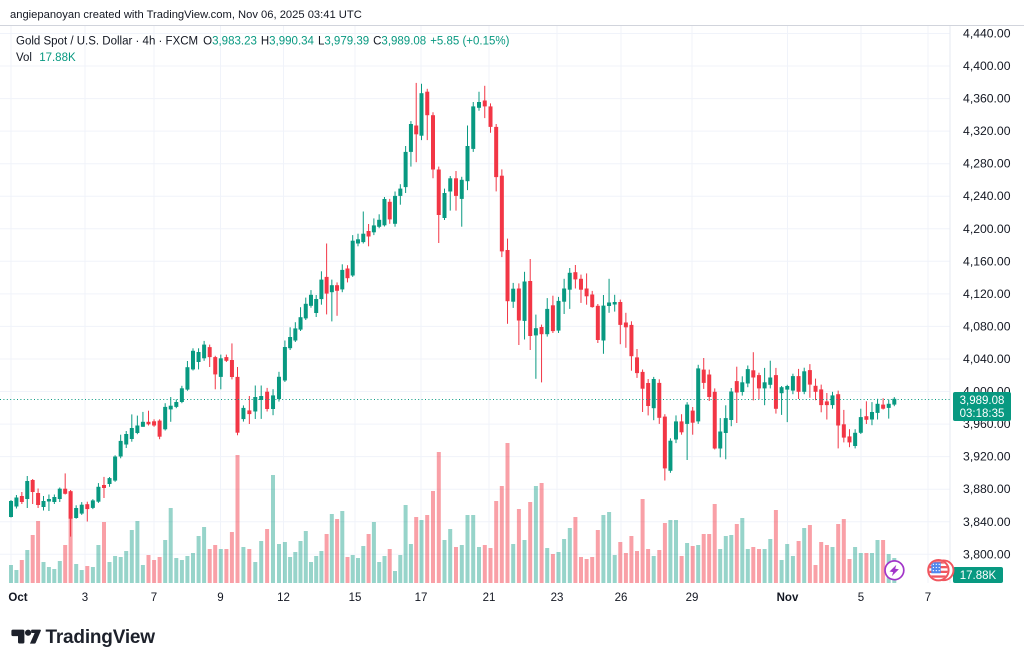  I want to click on svg-text: 23, so click(557, 598).